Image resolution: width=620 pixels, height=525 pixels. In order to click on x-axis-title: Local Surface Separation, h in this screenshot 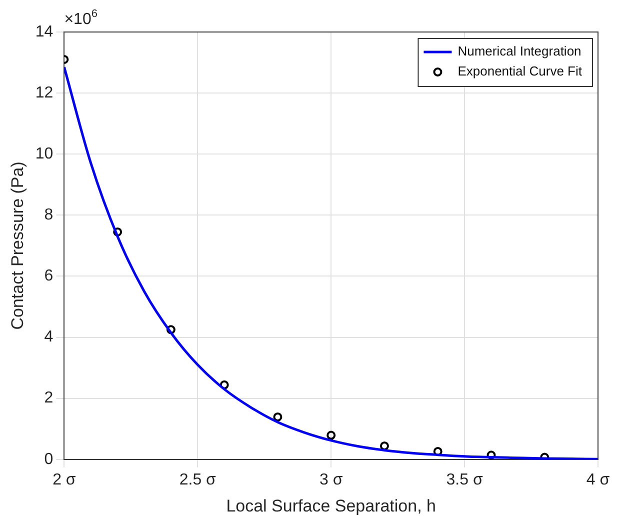, I will do `click(331, 506)`.